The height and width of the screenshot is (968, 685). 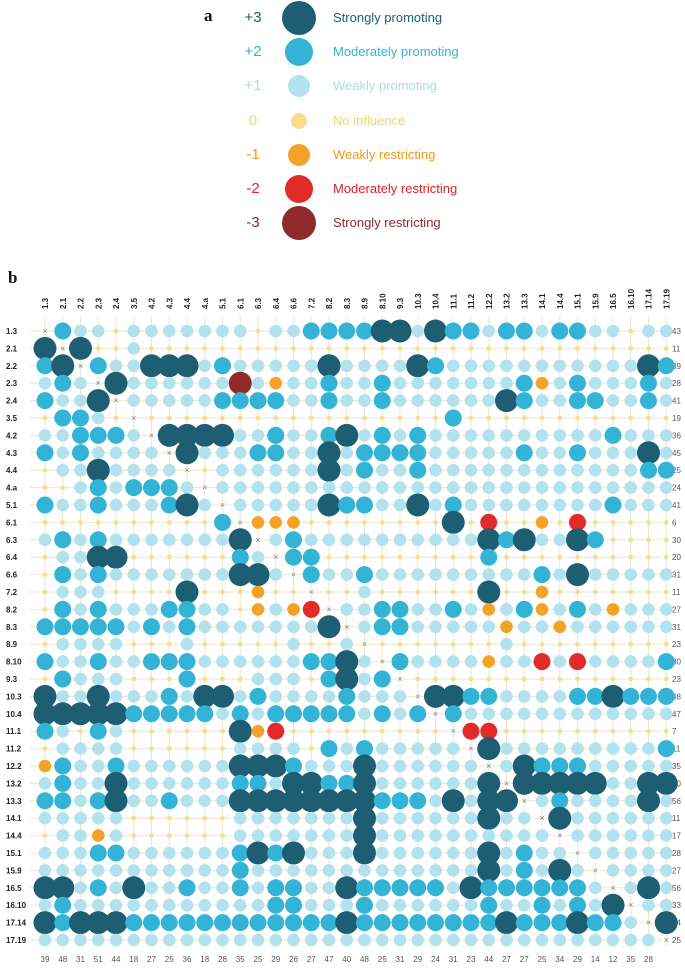 What do you see at coordinates (12, 418) in the screenshot?
I see `row-label: 3.5` at bounding box center [12, 418].